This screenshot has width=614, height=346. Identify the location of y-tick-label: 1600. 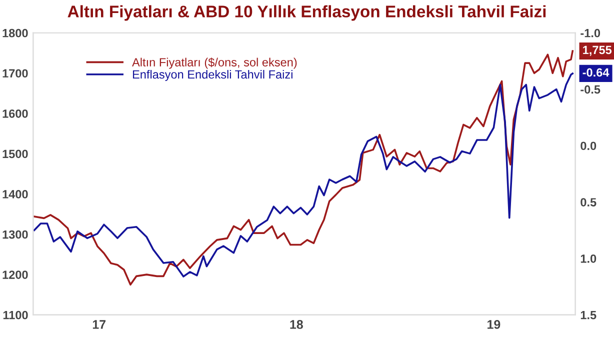
(15, 113).